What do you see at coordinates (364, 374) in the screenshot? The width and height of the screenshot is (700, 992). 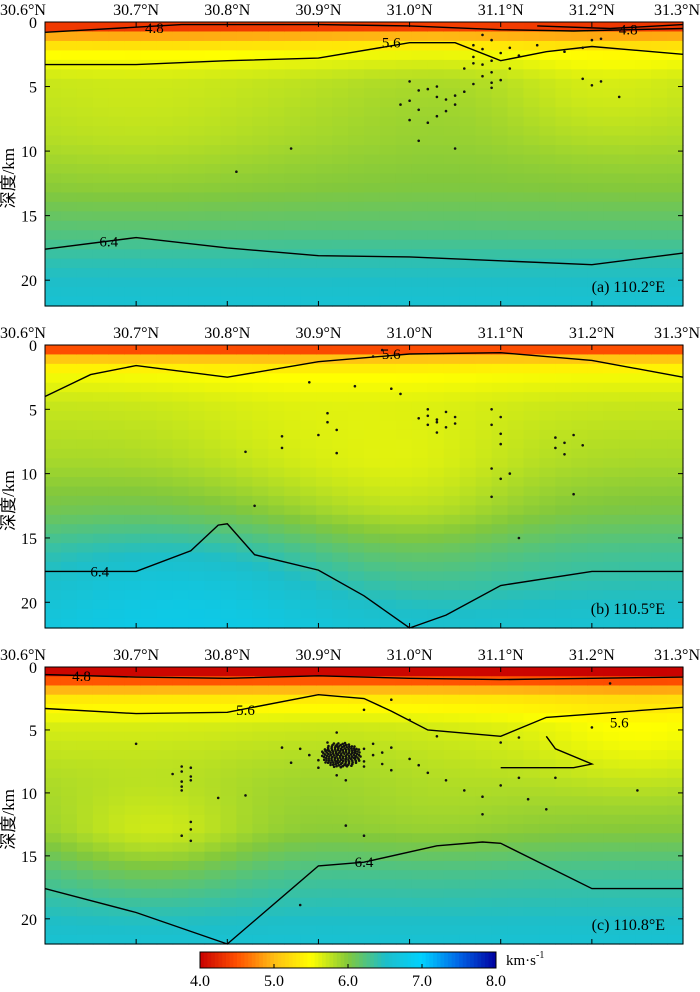 I see `contour-5.6` at bounding box center [364, 374].